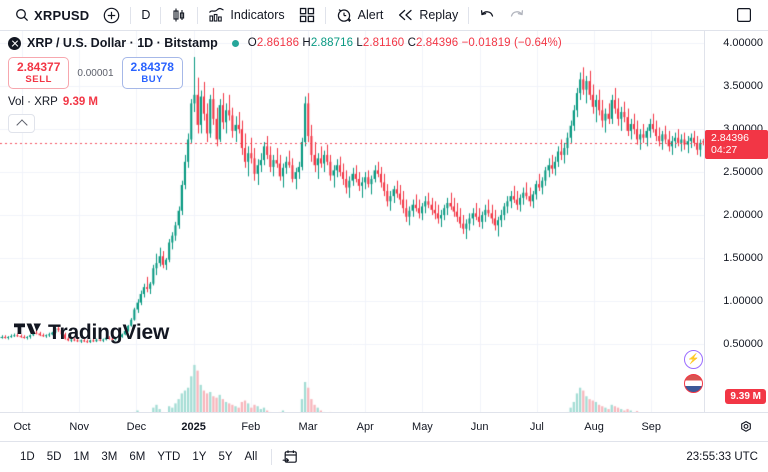 The height and width of the screenshot is (472, 768). I want to click on quote-buttons-row: 2.84377 SELL 0.00001 2.84378 BUY, so click(285, 73).